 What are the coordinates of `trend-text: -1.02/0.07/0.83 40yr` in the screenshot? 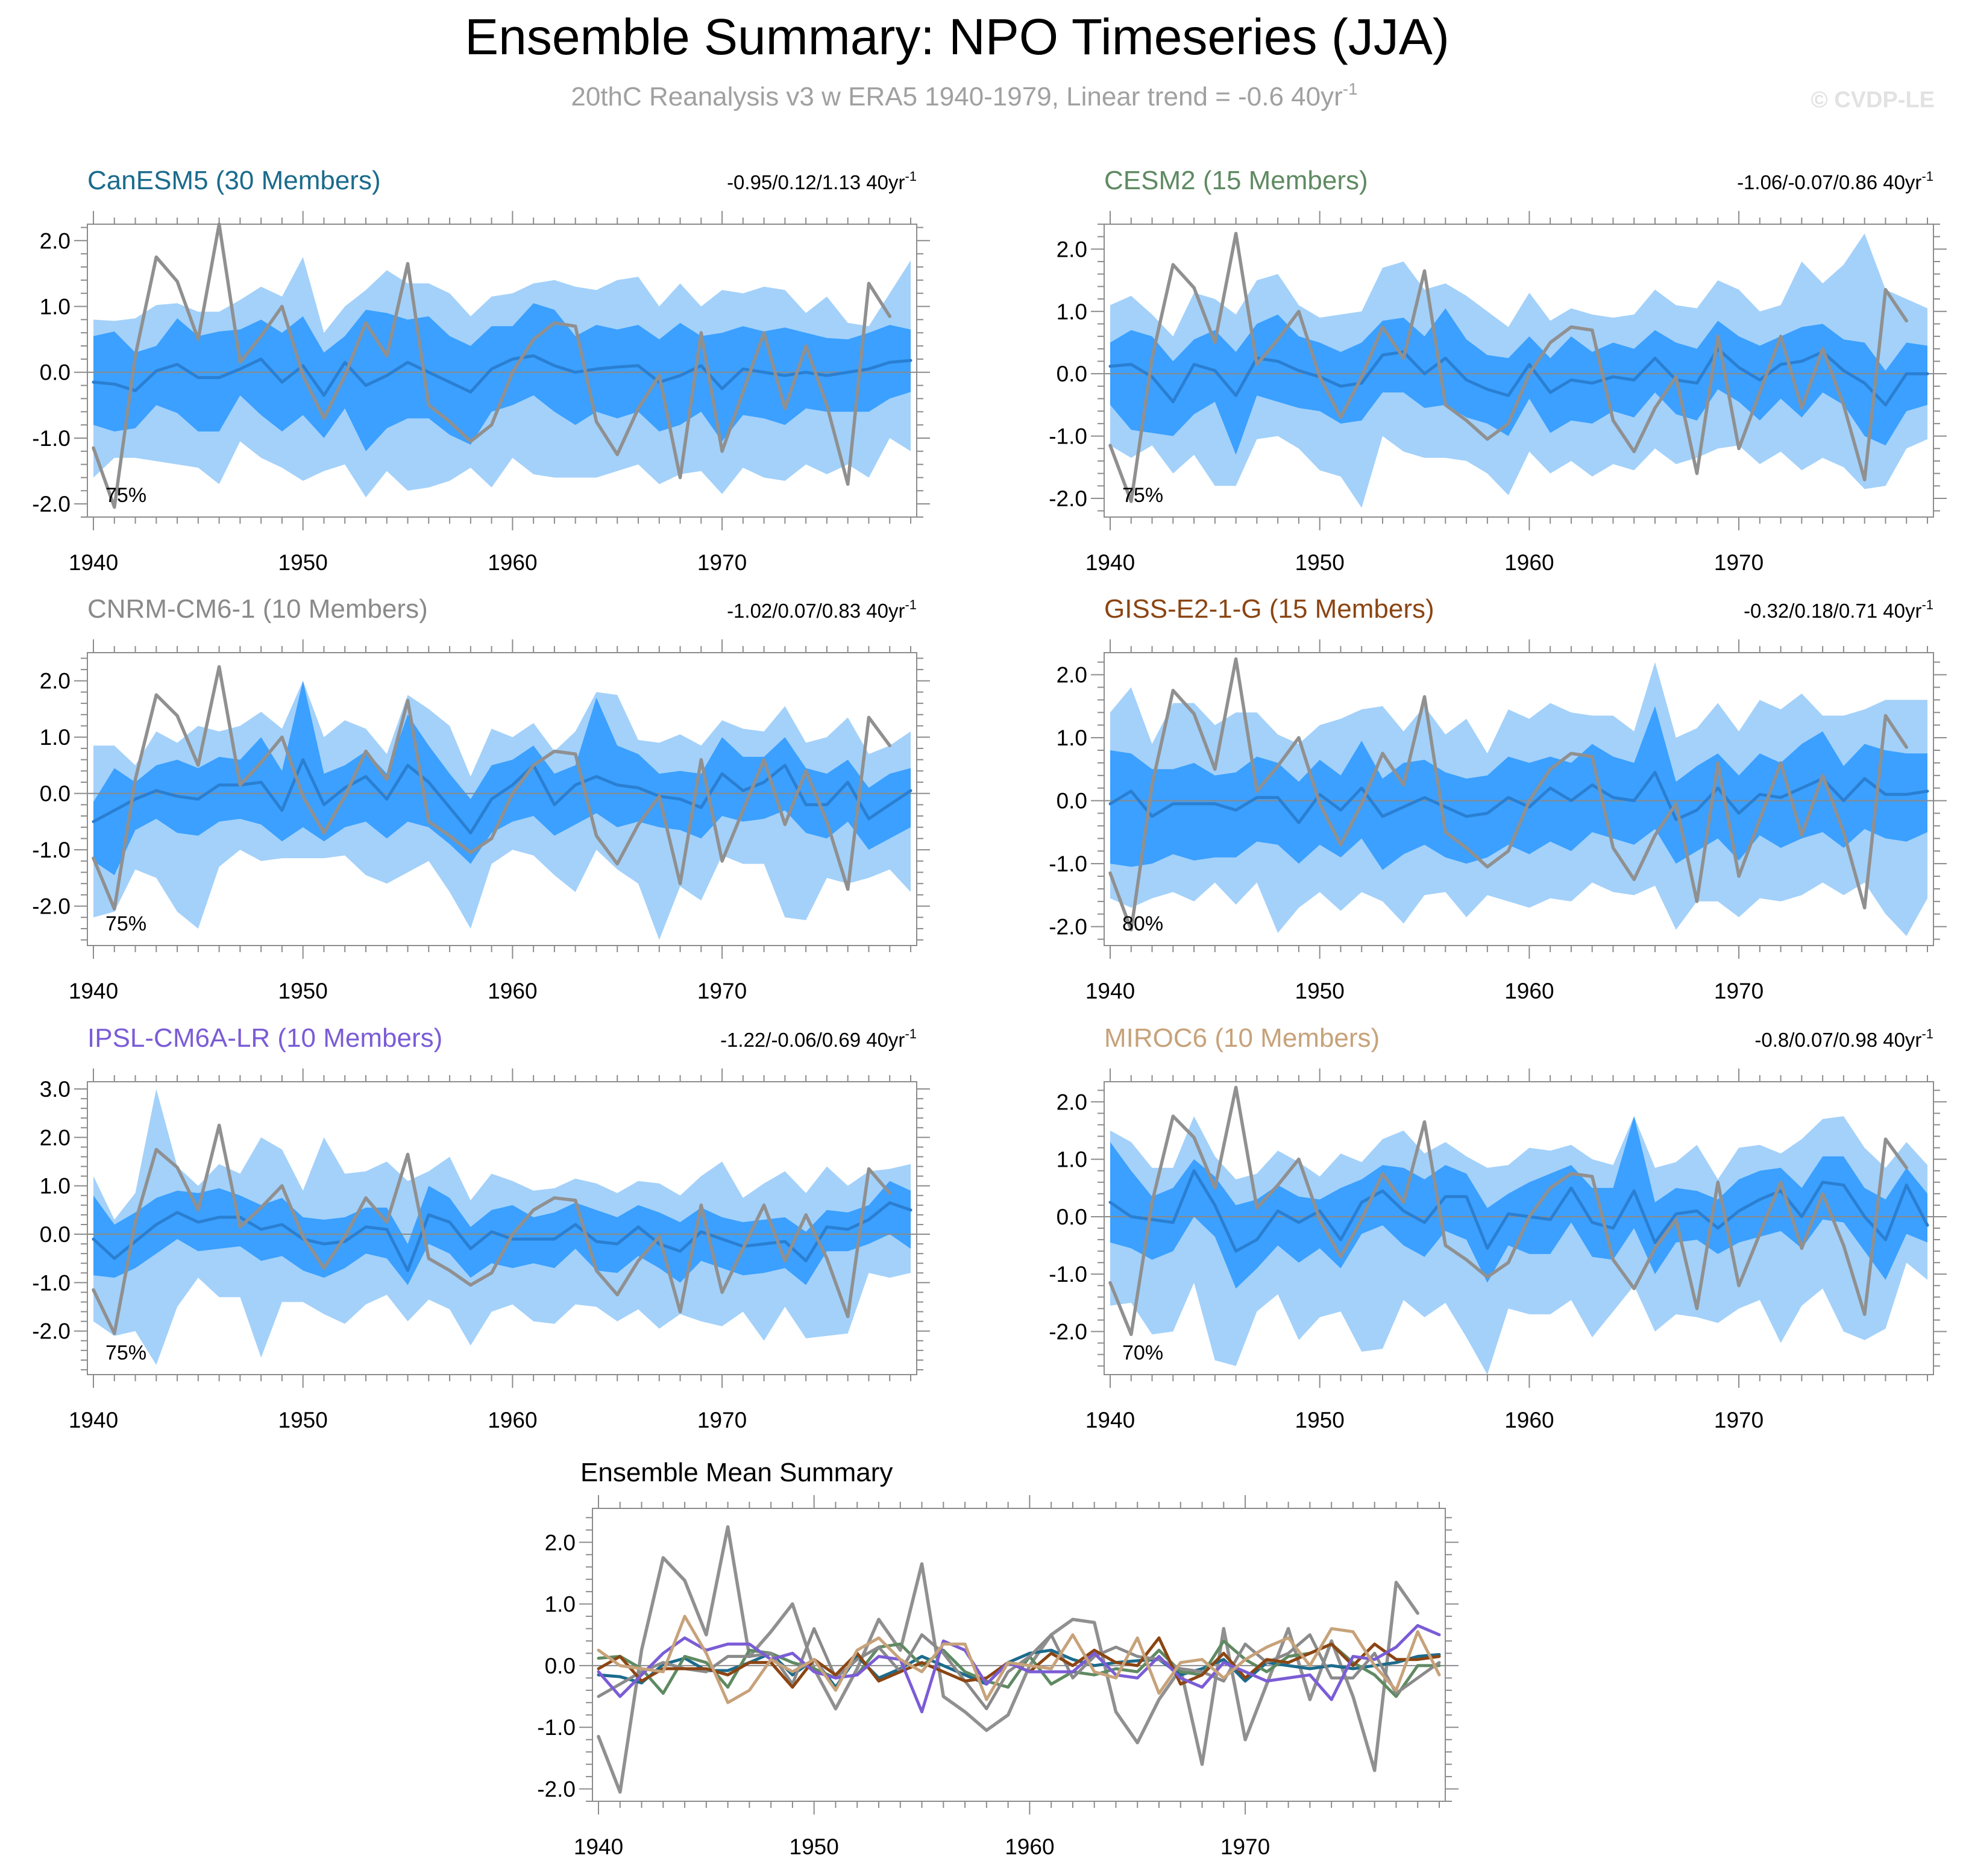 It's located at (816, 611).